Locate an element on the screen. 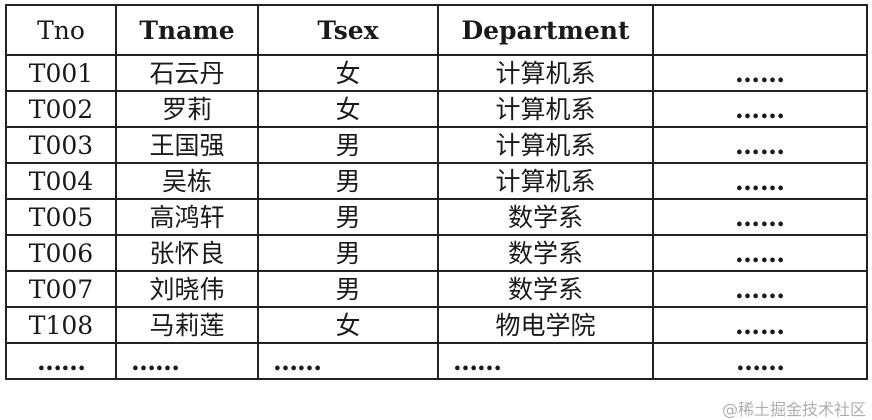  cell-tname: 张怀良 is located at coordinates (187, 253).